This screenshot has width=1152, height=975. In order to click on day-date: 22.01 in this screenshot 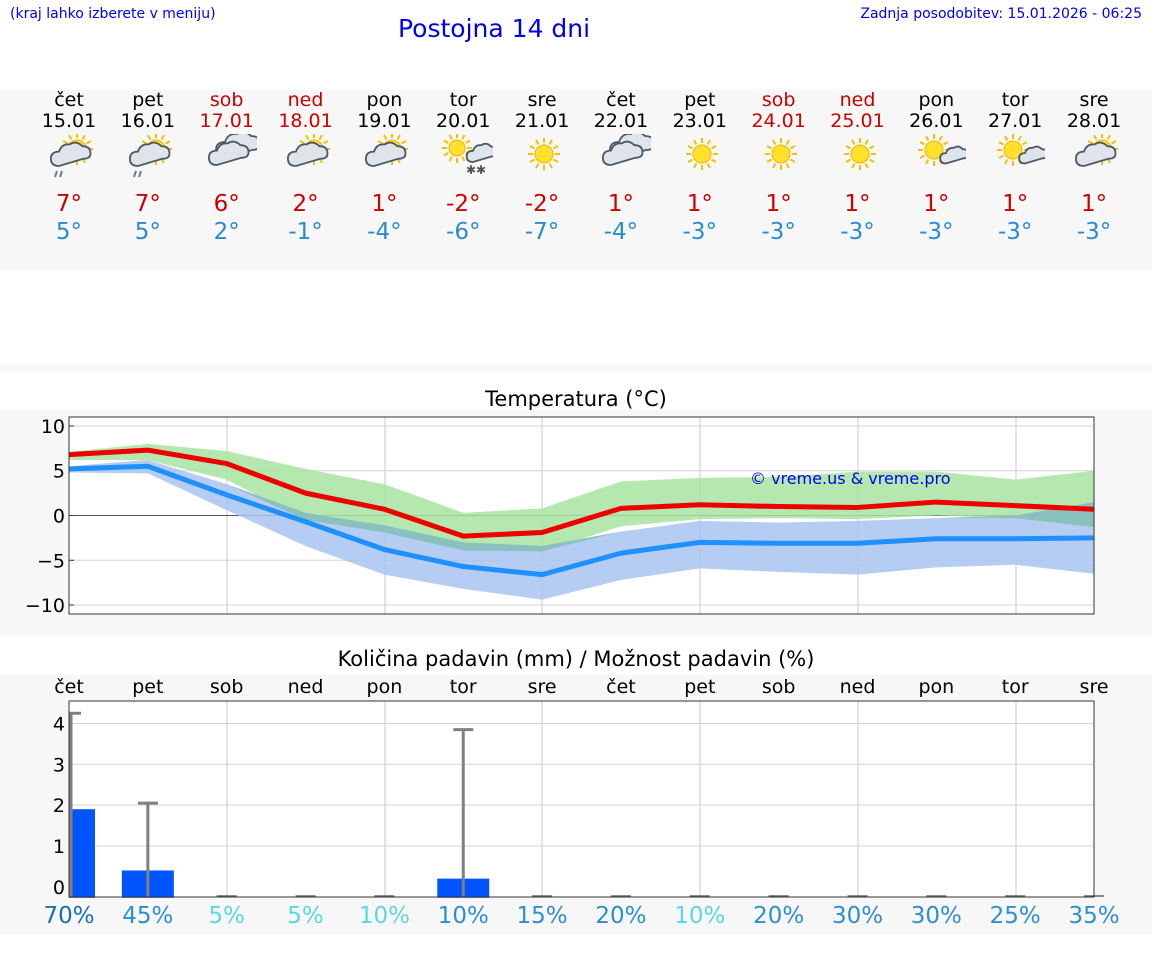, I will do `click(621, 121)`.